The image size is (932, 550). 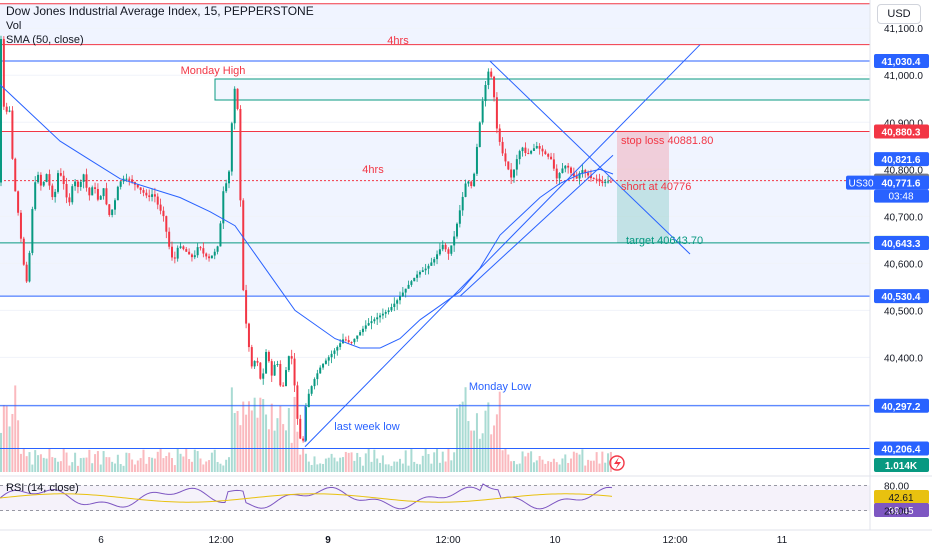 I want to click on currency-button: USD, so click(x=899, y=14).